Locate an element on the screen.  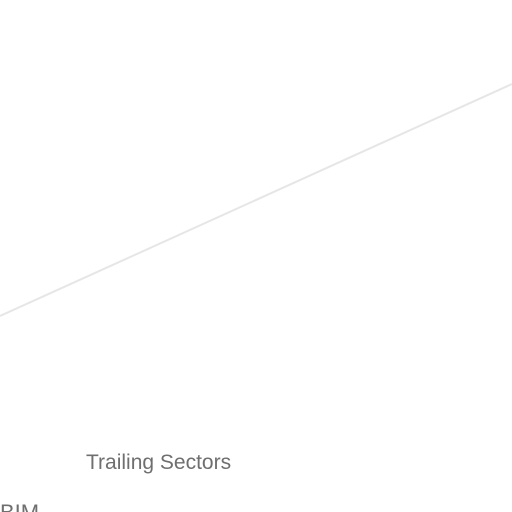
sector-list-item-label: BIM is located at coordinates (19, 505).